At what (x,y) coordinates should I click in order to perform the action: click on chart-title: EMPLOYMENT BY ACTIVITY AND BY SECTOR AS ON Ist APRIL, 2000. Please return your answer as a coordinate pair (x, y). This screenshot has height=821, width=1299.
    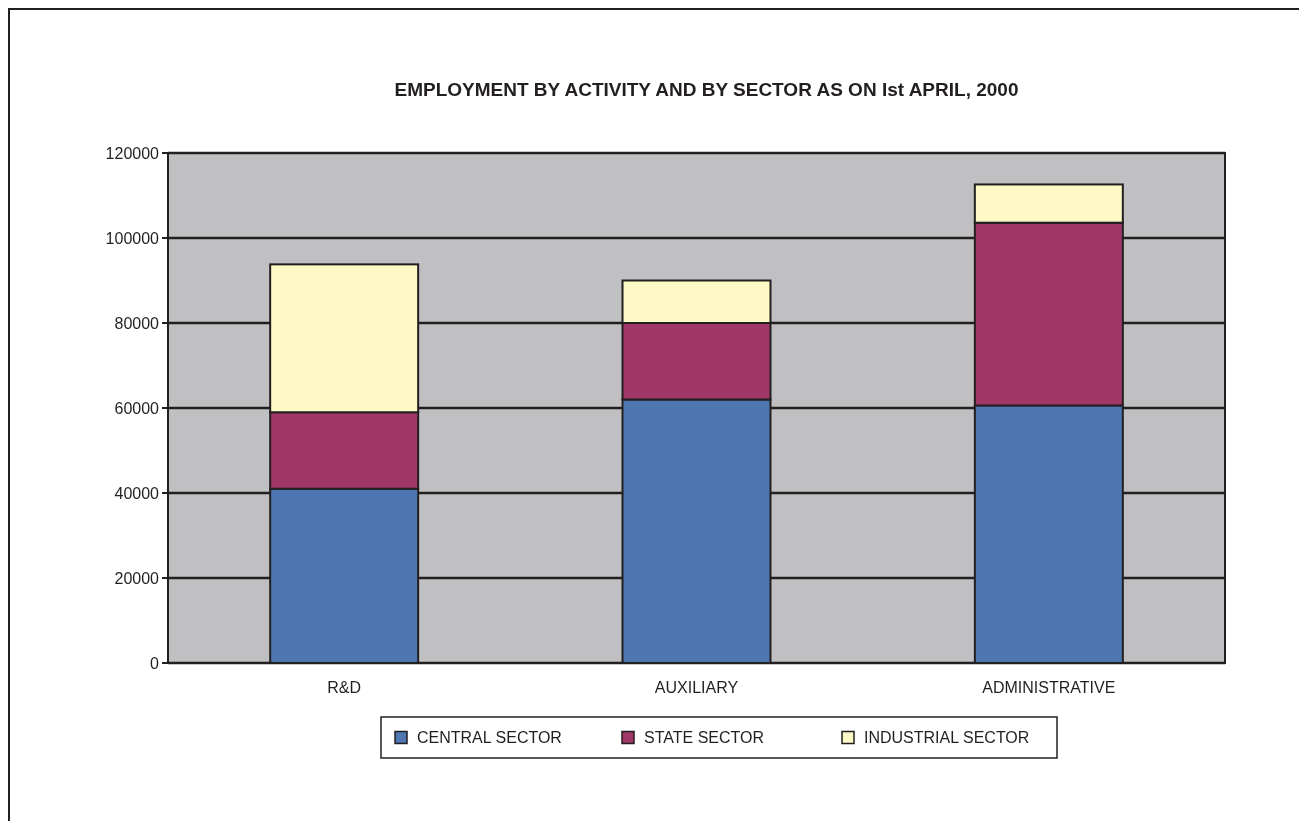
    Looking at the image, I should click on (706, 89).